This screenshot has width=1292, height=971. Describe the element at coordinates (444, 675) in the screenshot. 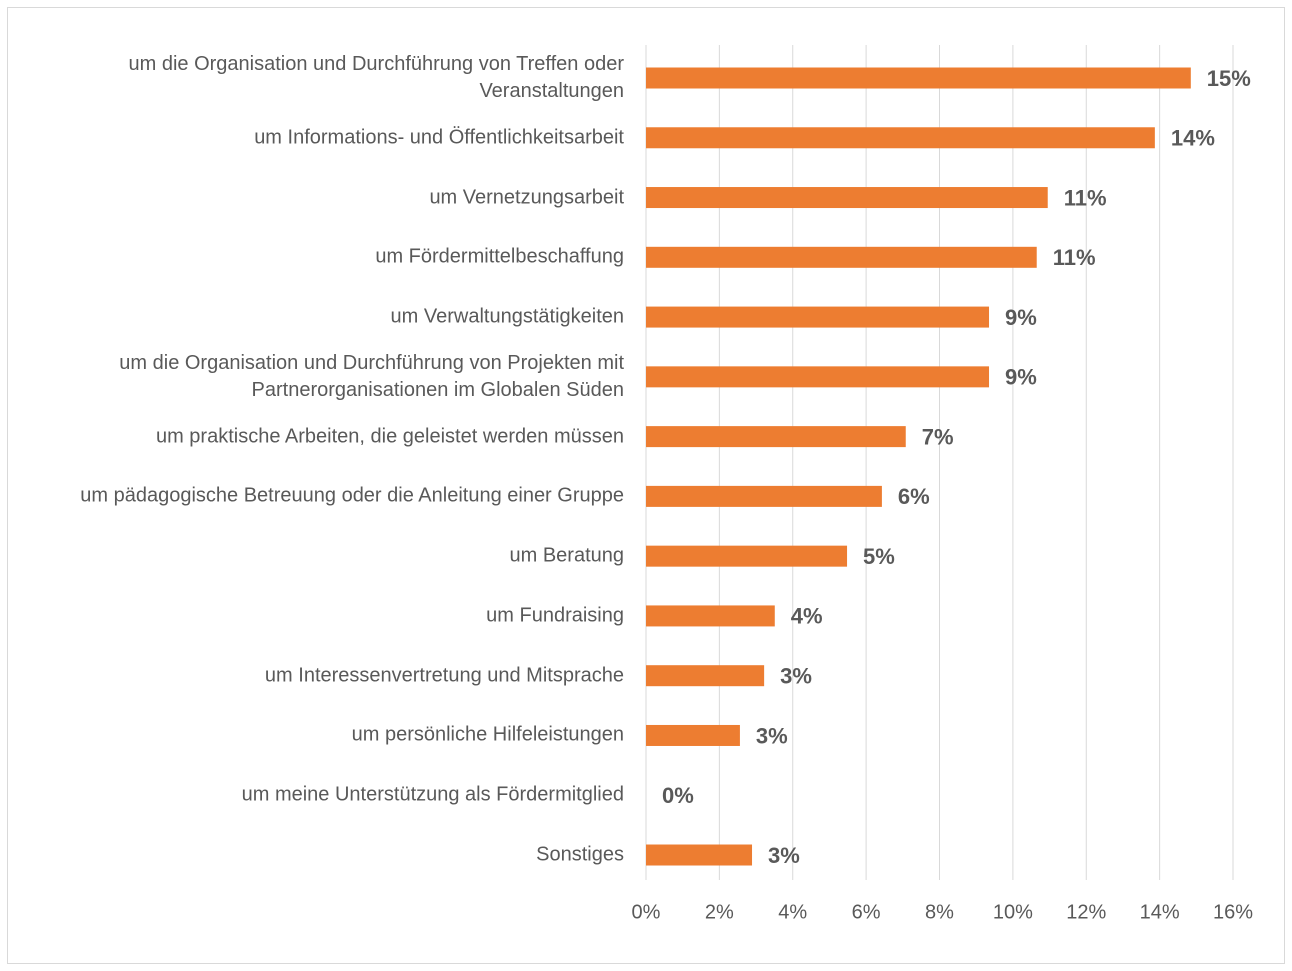

I see `category-label: um Interessenvertretung und Mitsprache` at that location.